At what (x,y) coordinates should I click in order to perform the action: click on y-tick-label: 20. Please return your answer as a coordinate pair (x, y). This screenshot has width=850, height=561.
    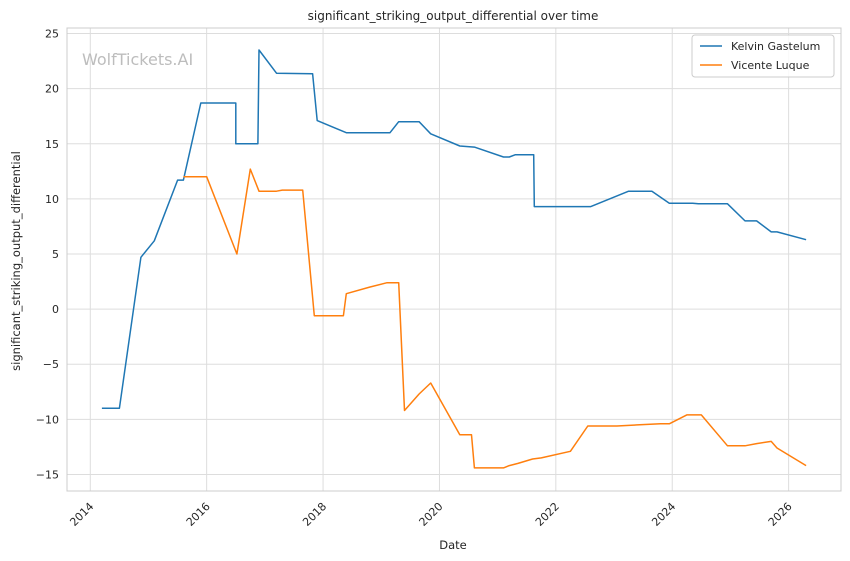
    Looking at the image, I should click on (52, 89).